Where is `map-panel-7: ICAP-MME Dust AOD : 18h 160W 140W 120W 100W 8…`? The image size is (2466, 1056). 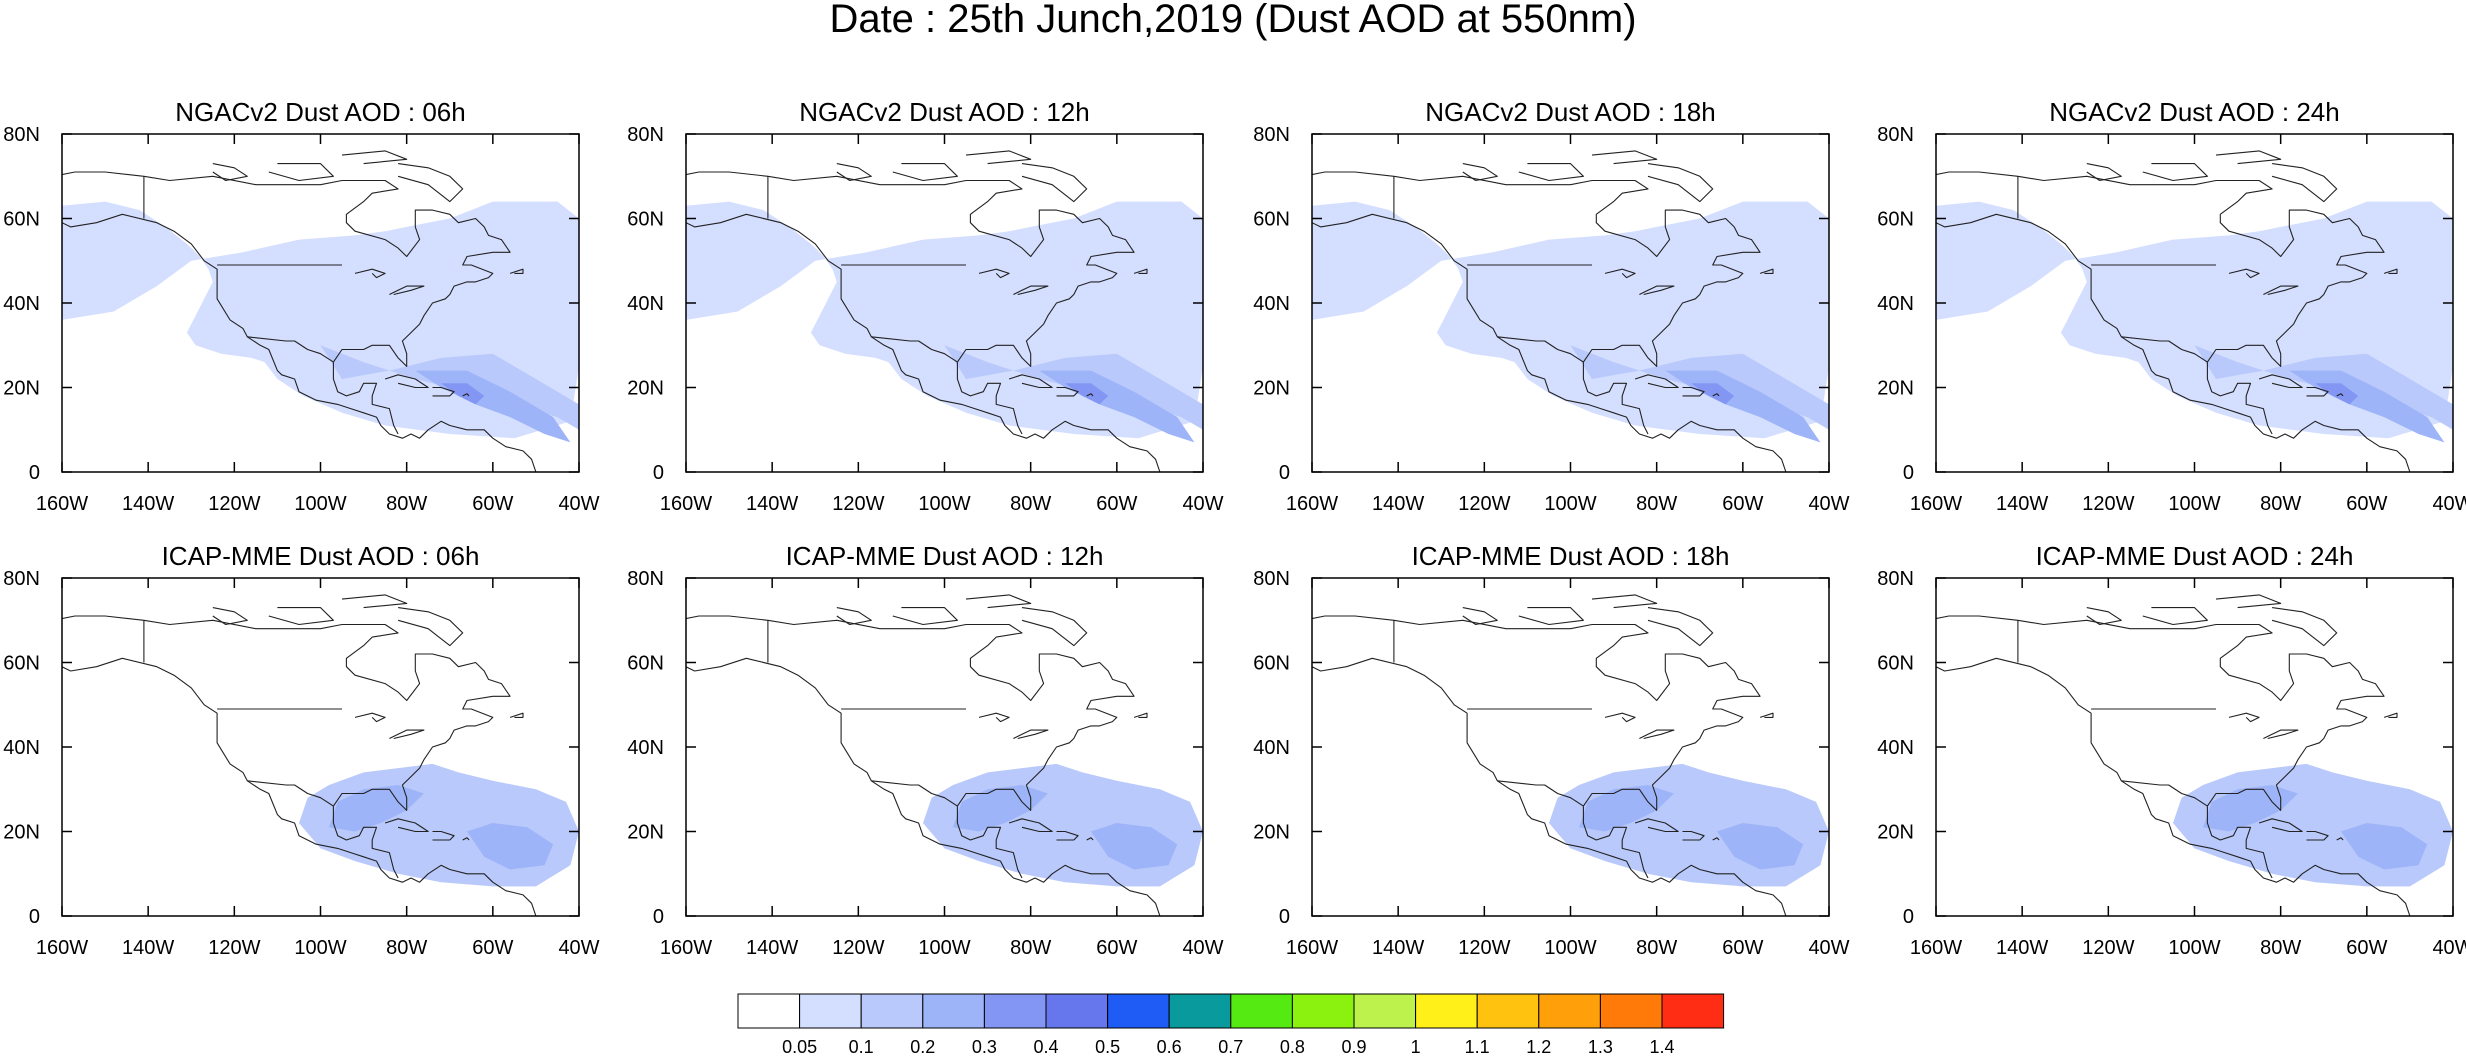
map-panel-7: ICAP-MME Dust AOD : 18h 160W 140W 120W 100W 8… is located at coordinates (1551, 750).